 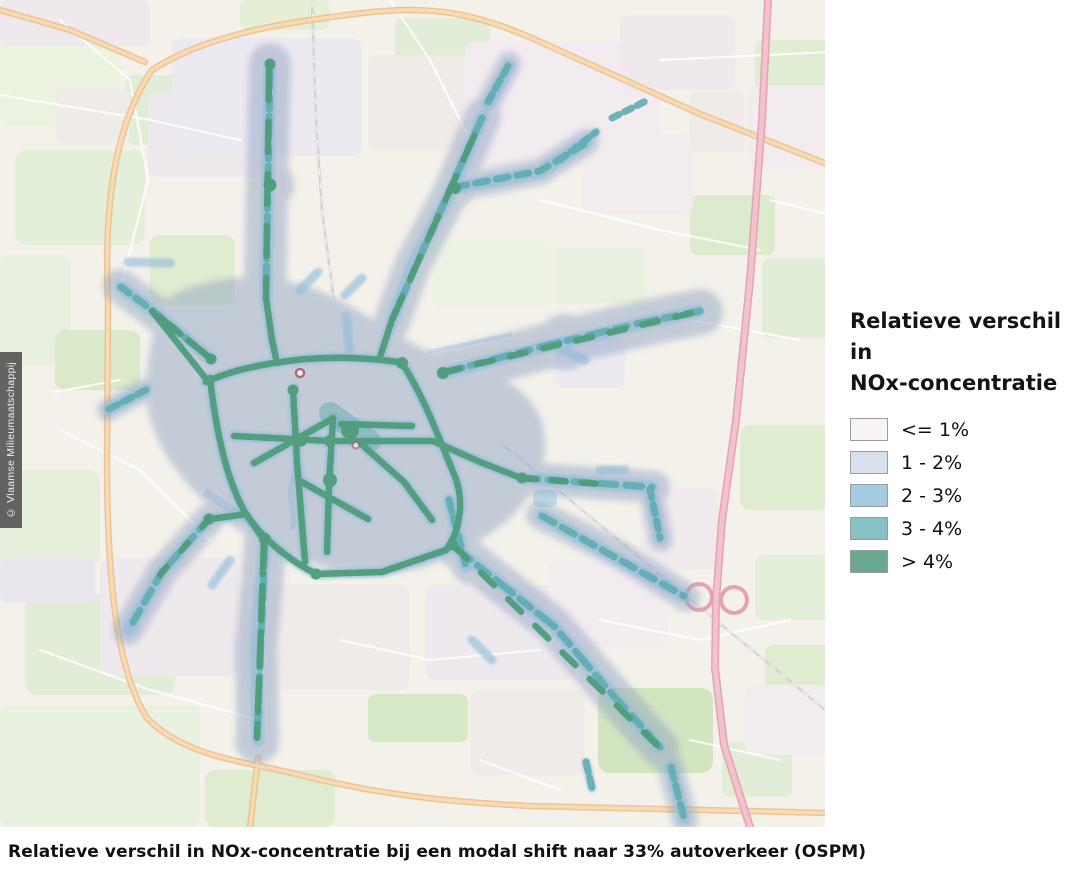 What do you see at coordinates (962, 561) in the screenshot?
I see `legend-item: > 4%` at bounding box center [962, 561].